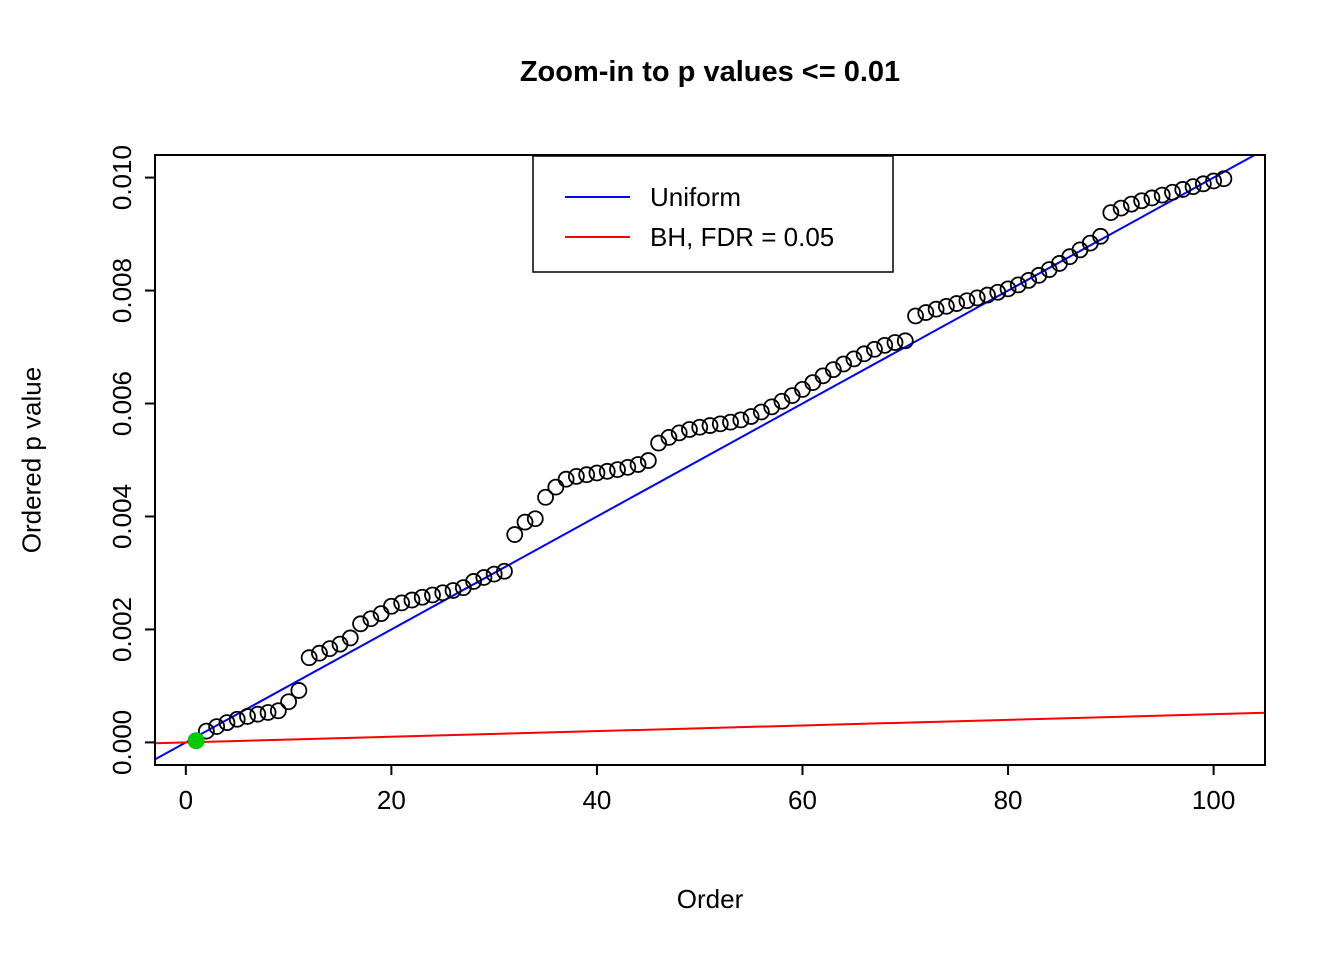 Image resolution: width=1344 pixels, height=960 pixels. I want to click on legend-box, so click(713, 214).